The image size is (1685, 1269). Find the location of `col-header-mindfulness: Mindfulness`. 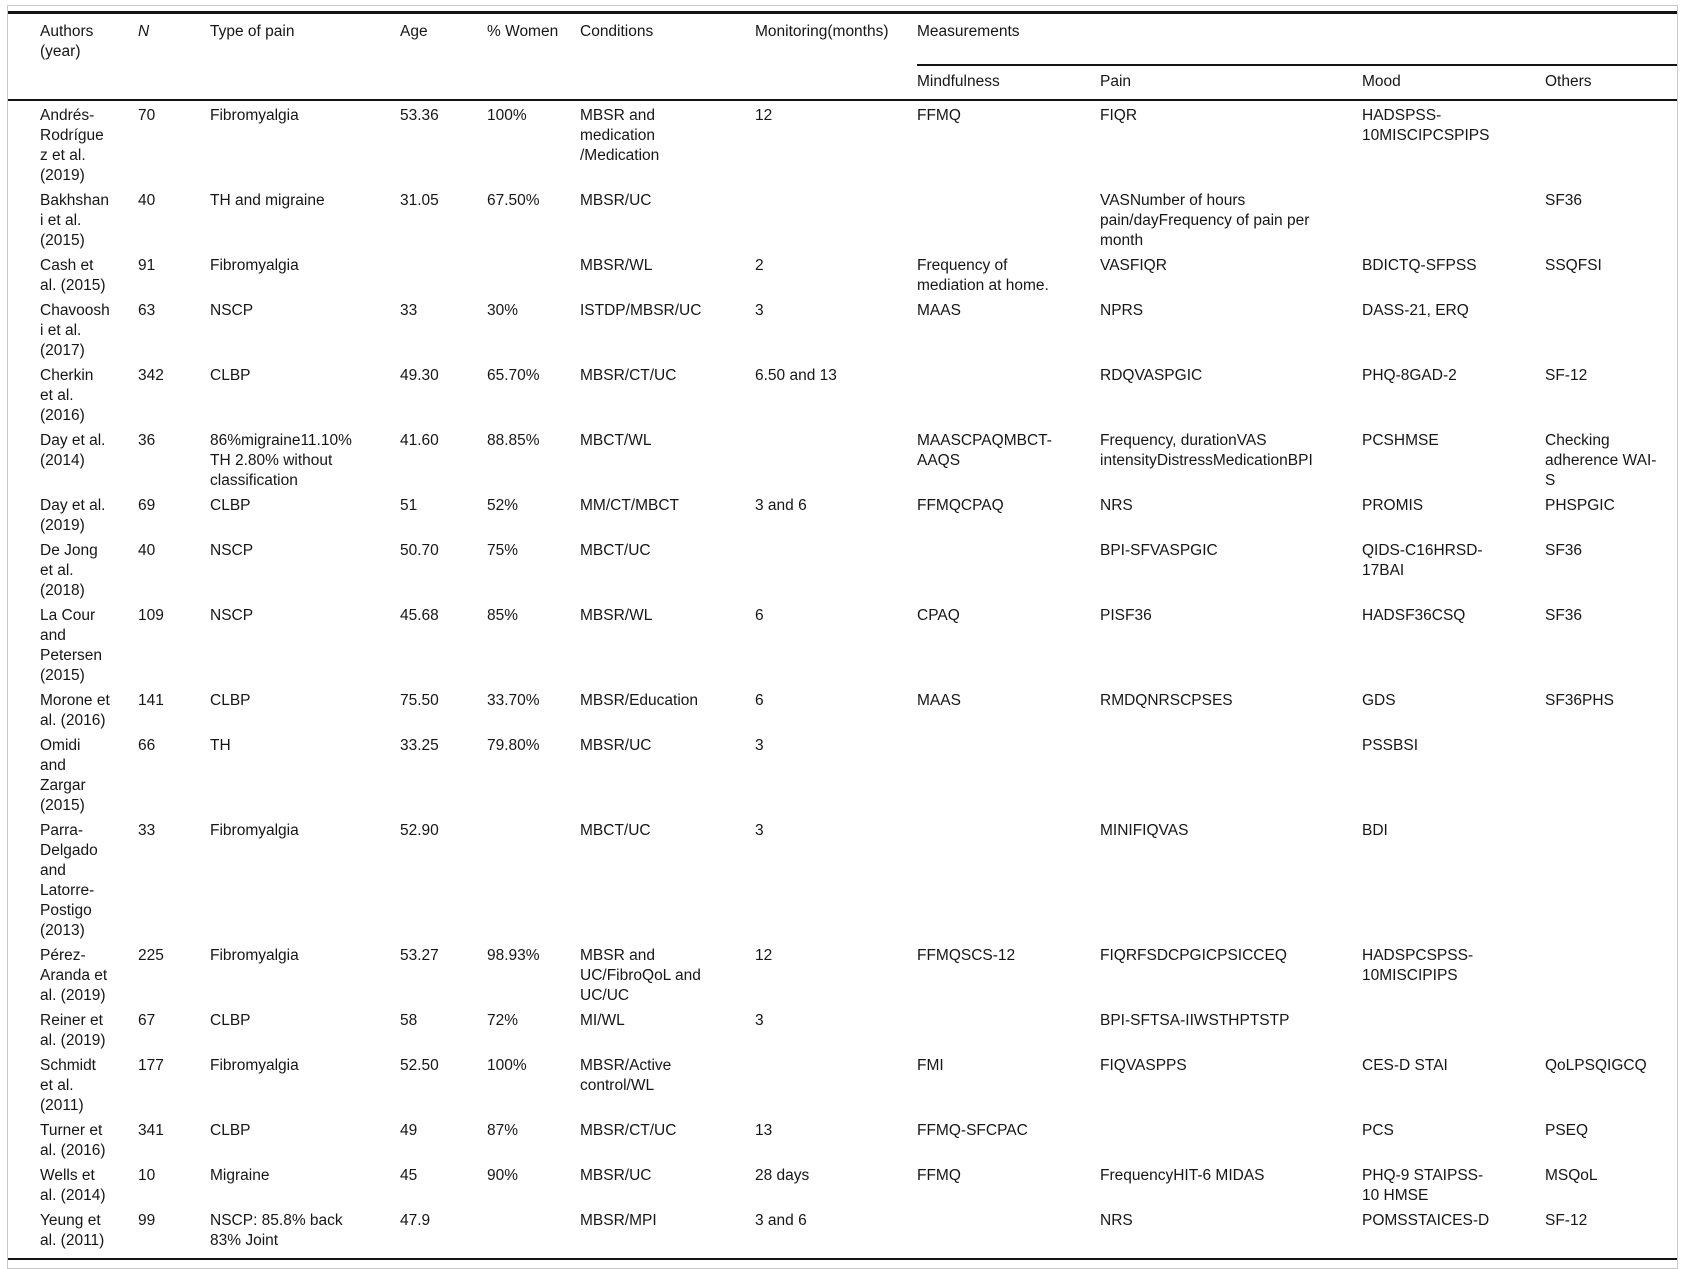

col-header-mindfulness: Mindfulness is located at coordinates (1008, 83).